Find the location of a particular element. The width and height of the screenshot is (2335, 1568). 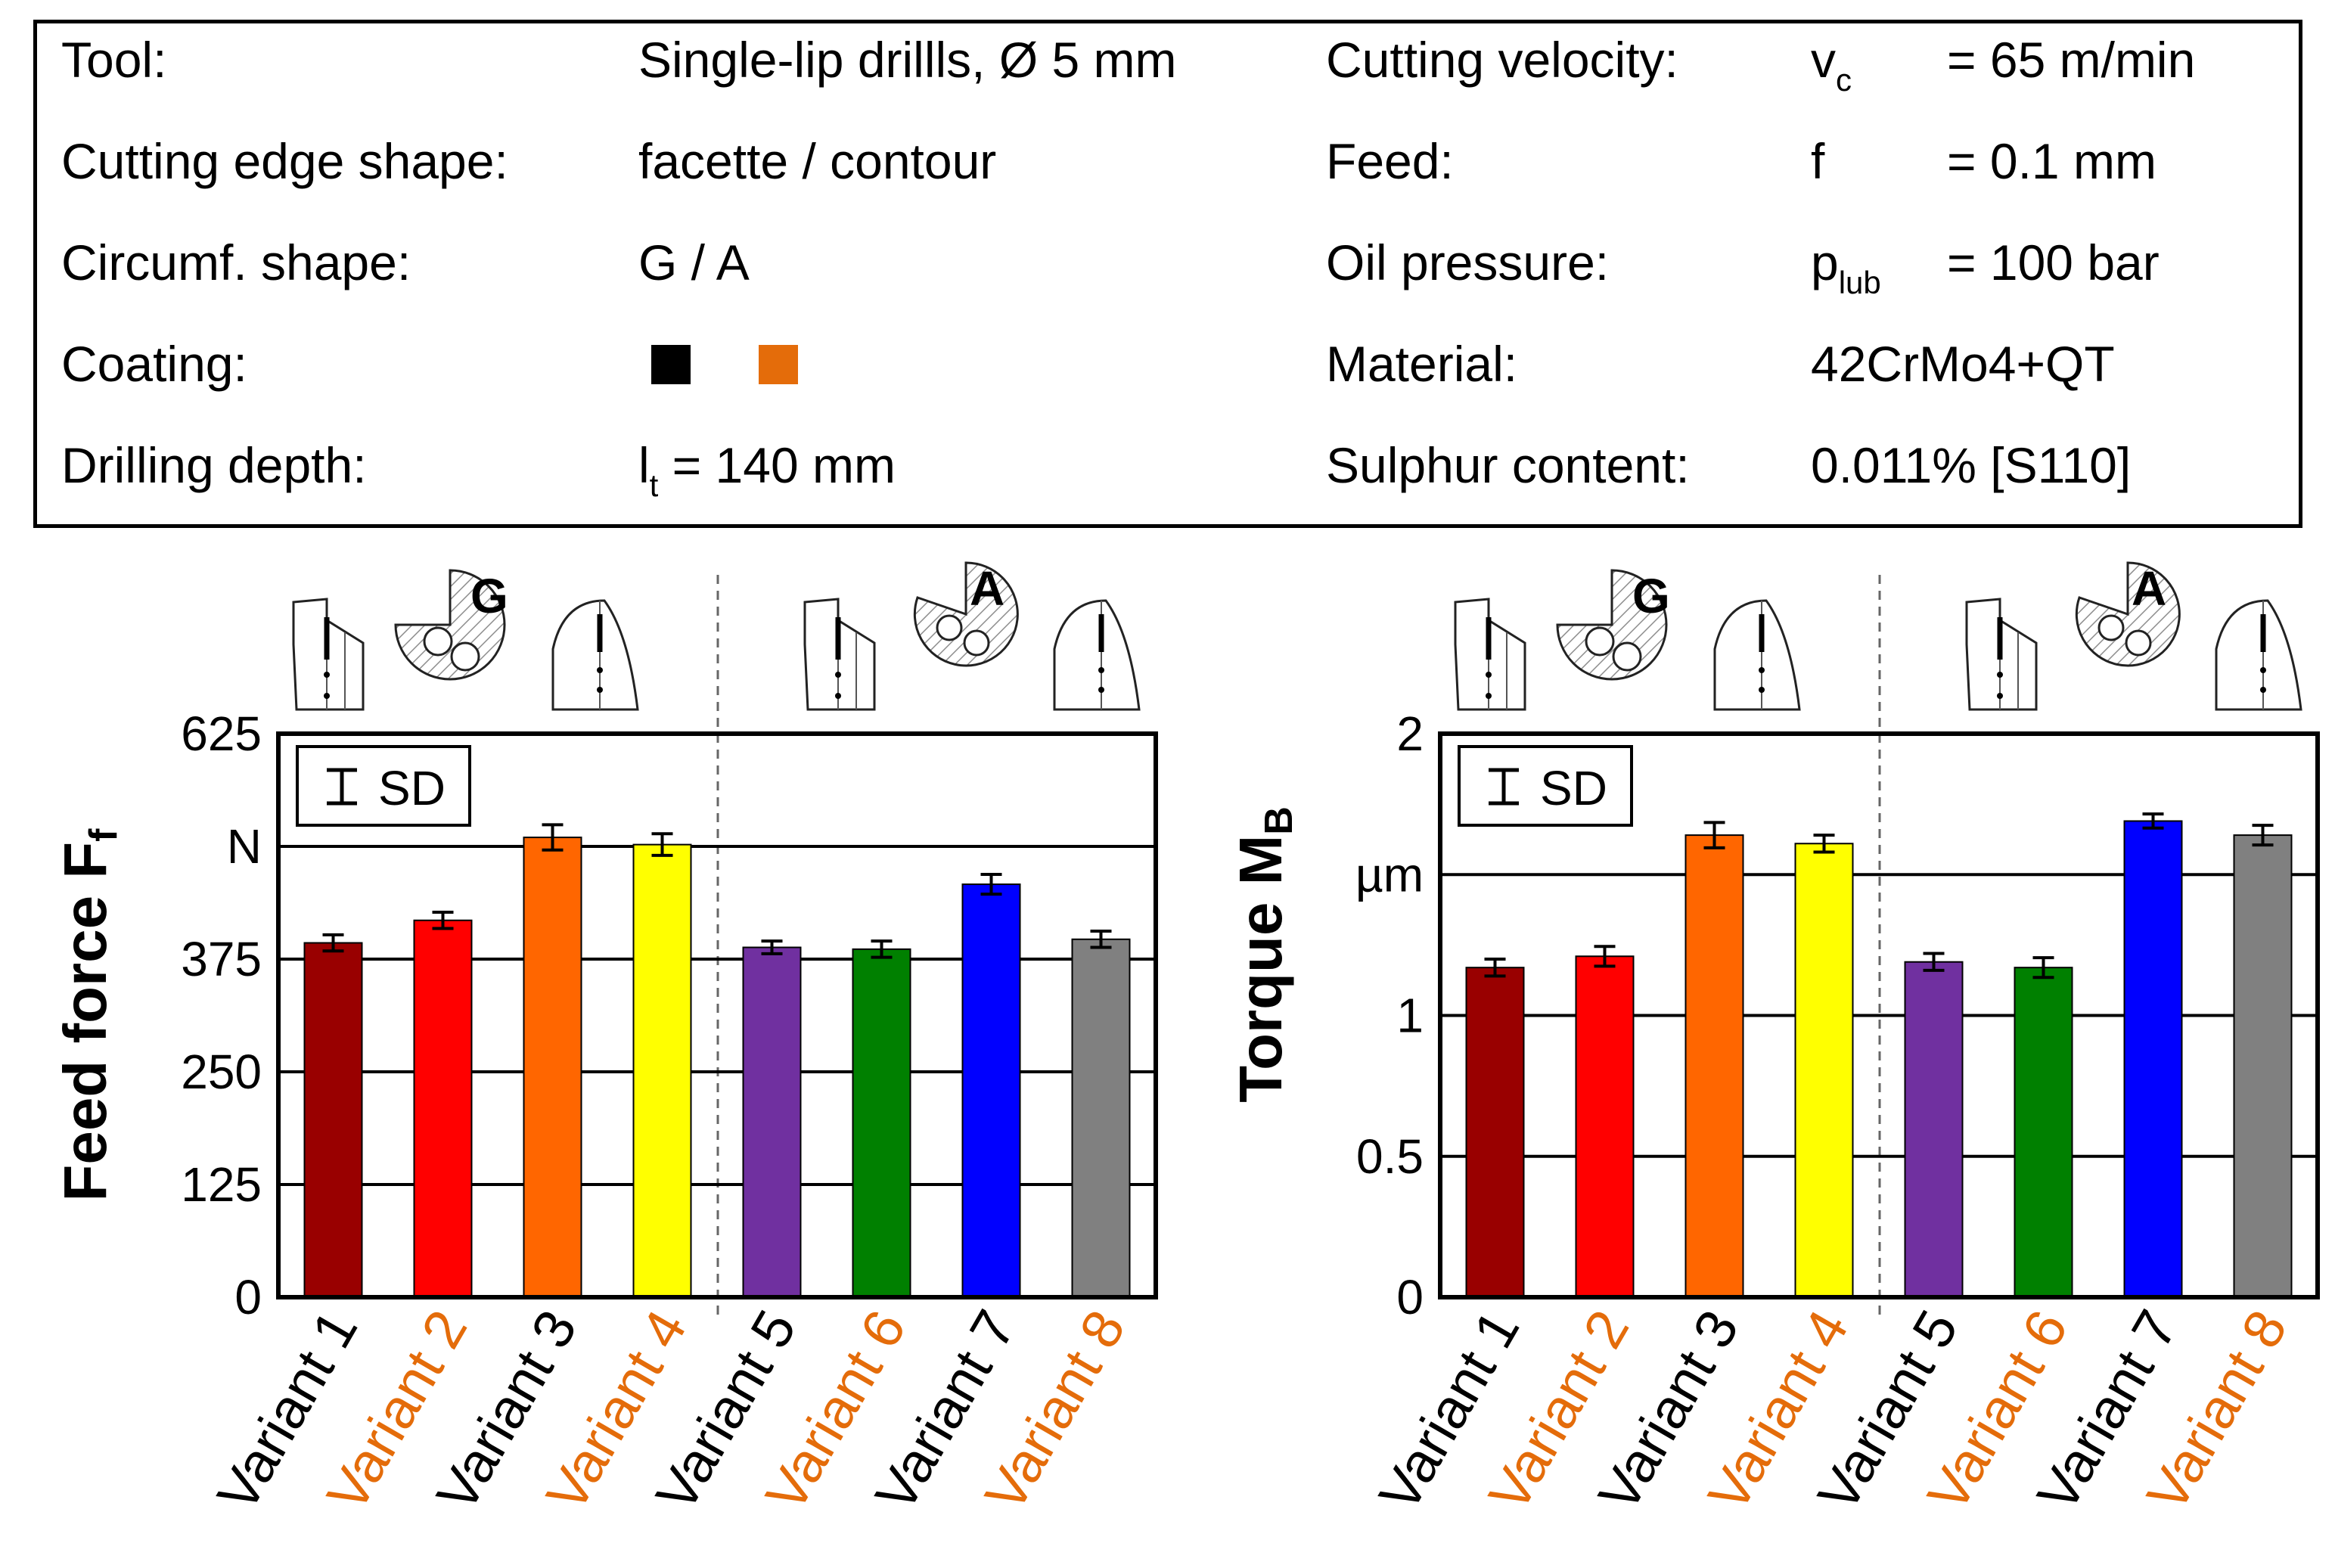

param-label-cutting-velocity: Cutting velocity: is located at coordinates (1502, 60).